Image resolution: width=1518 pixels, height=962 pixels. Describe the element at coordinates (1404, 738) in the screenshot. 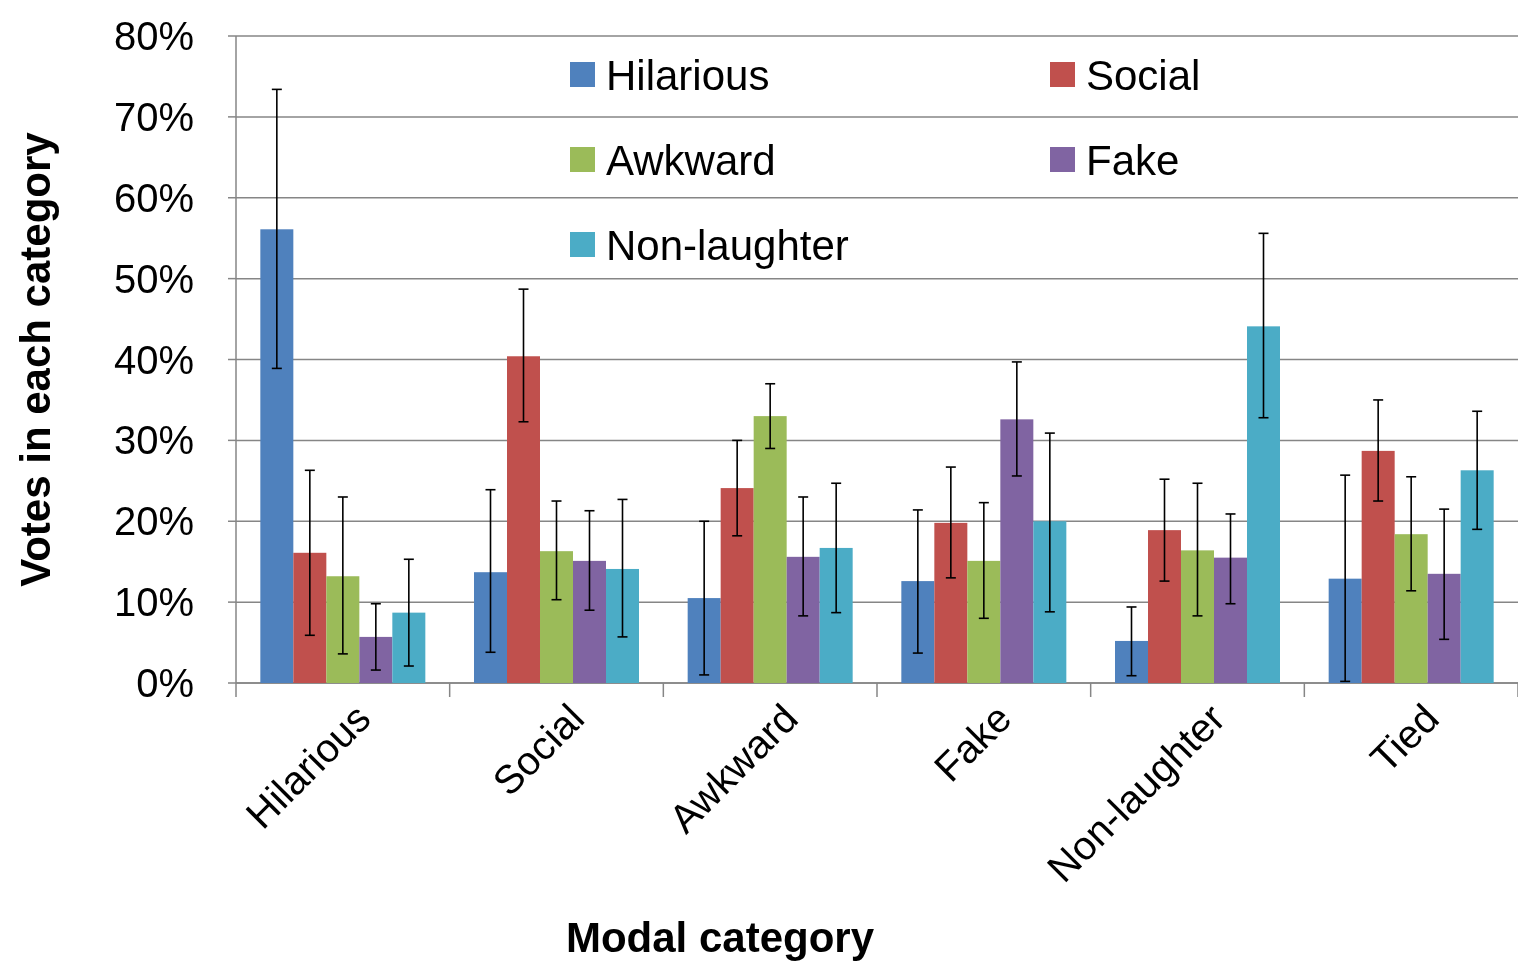

I see `x-tick-label: Tied` at that location.